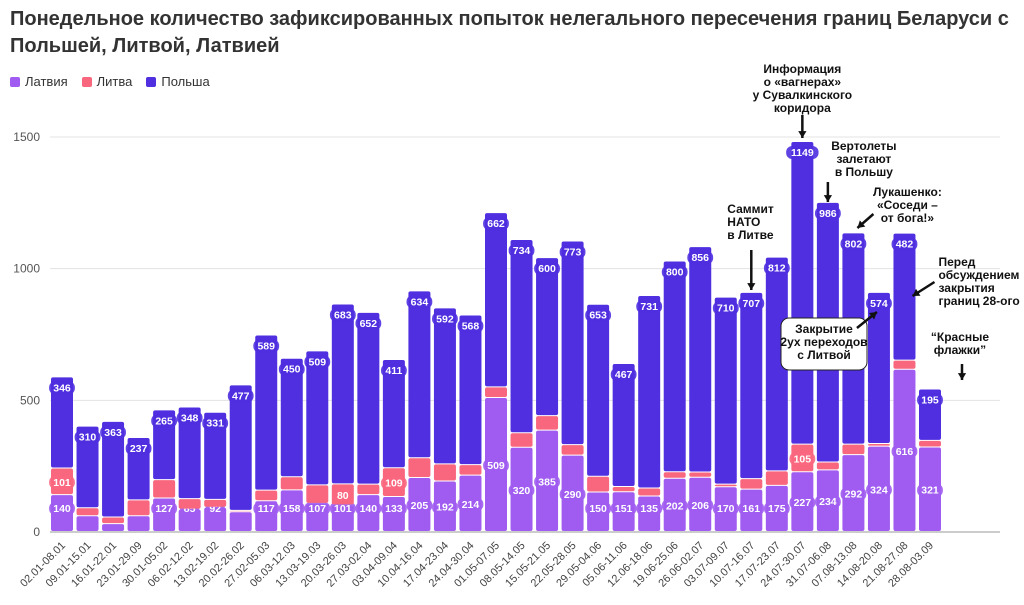 Image resolution: width=1024 pixels, height=605 pixels. I want to click on legend-item-poland: Польша, so click(178, 81).